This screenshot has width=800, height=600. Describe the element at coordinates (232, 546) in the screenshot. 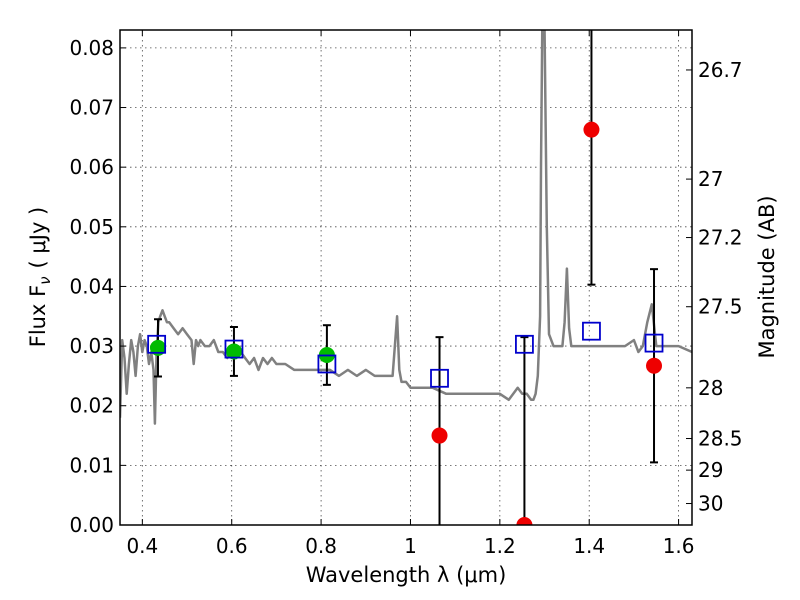

I see `x-tick-label: 0.6` at that location.